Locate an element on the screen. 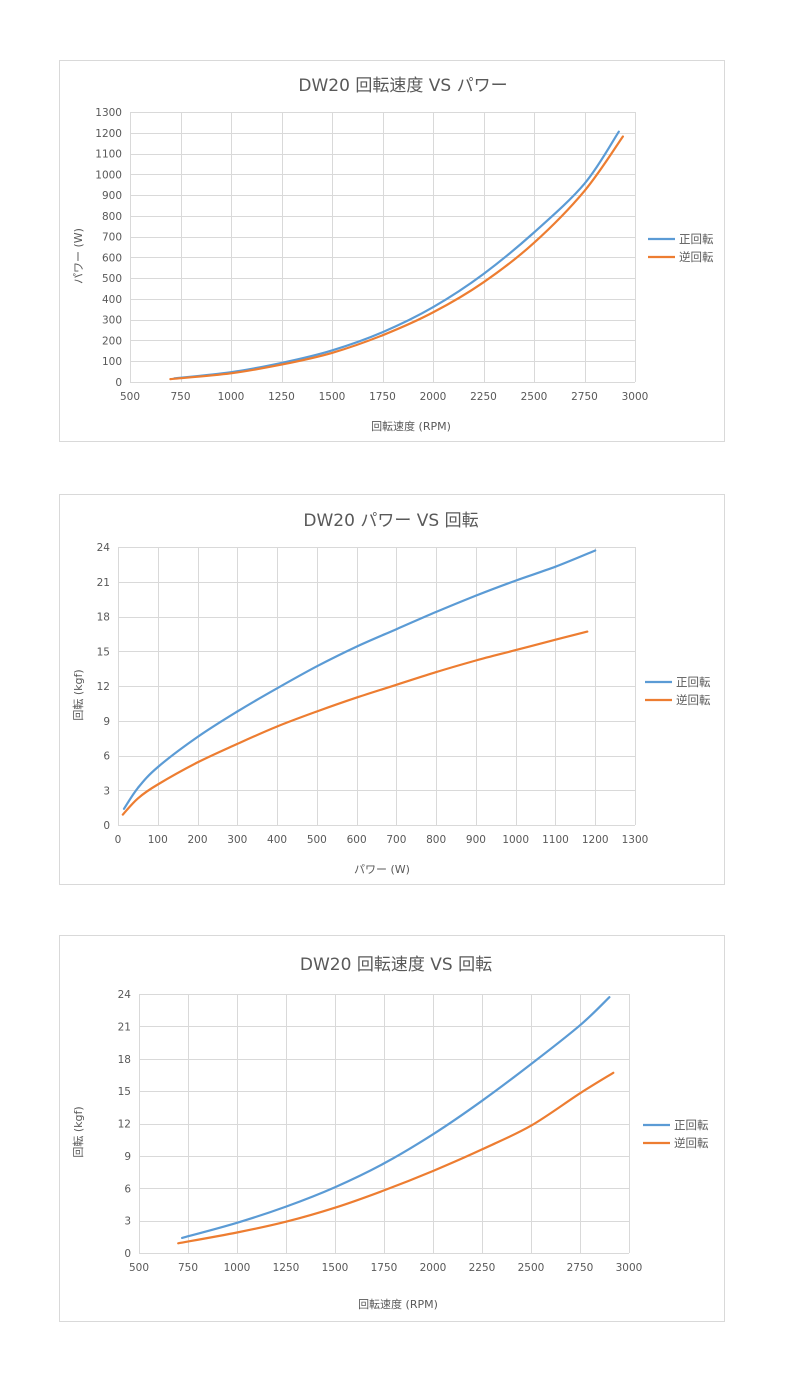 This screenshot has width=788, height=1383. y-tick-label: 200 is located at coordinates (112, 341).